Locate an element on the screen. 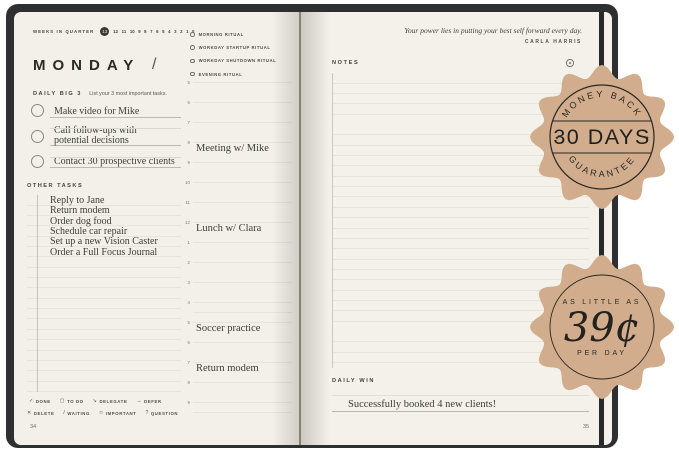  legend-item: ↘ DELEGATE is located at coordinates (110, 401).